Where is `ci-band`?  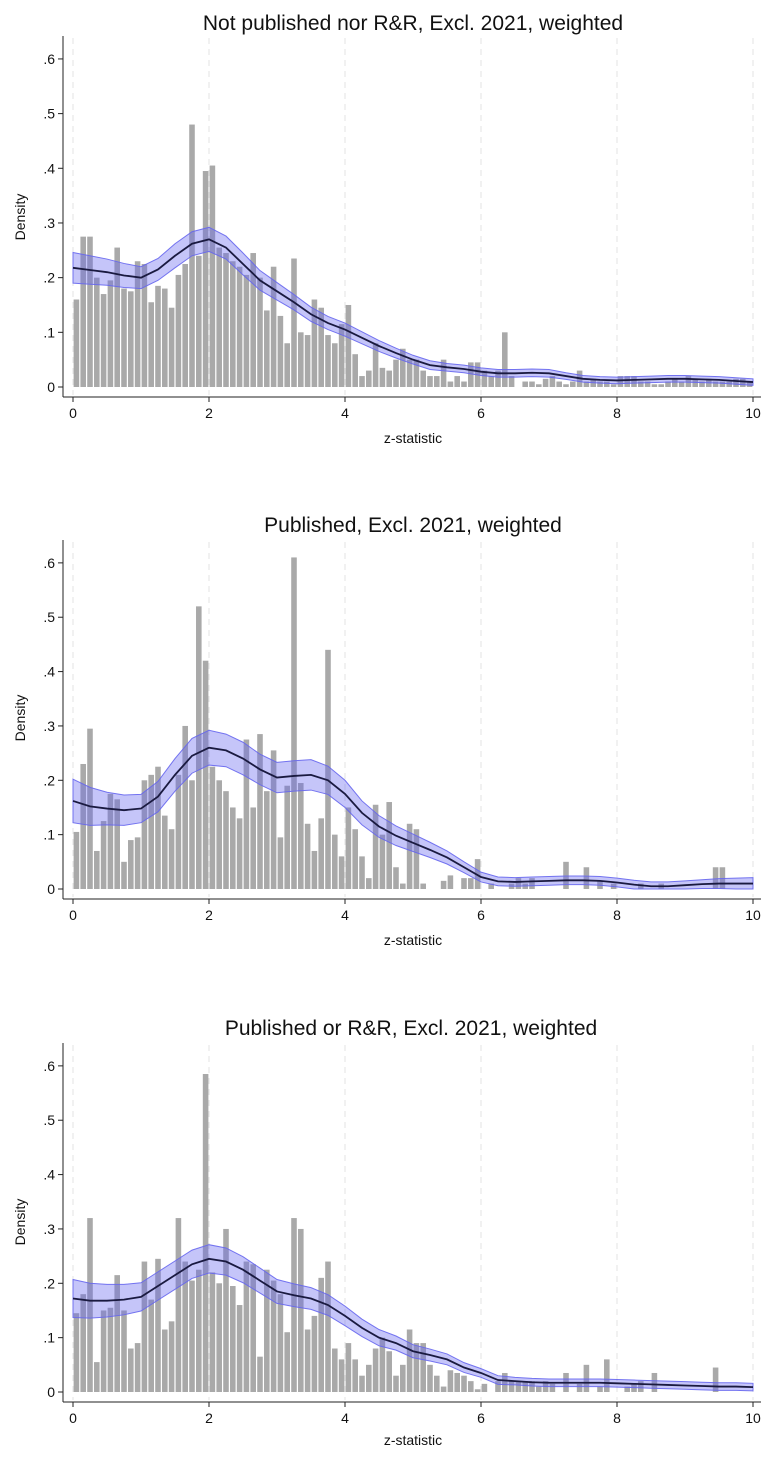 ci-band is located at coordinates (413, 1318).